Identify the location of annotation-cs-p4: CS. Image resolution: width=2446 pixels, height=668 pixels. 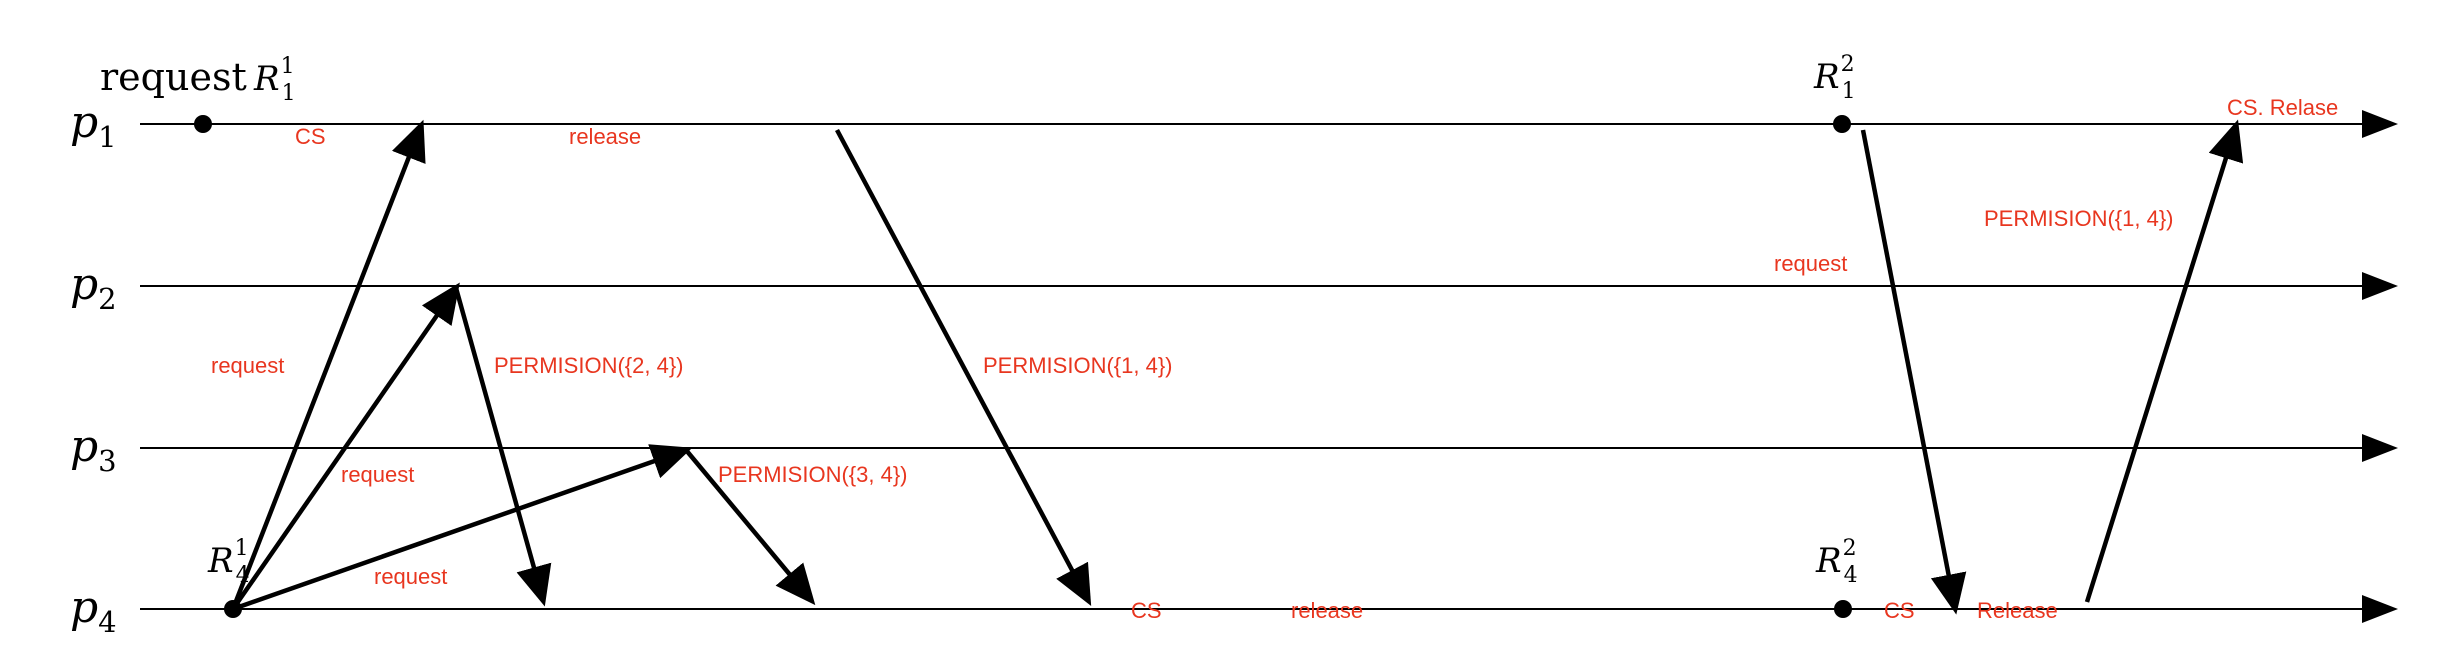
(1146, 610).